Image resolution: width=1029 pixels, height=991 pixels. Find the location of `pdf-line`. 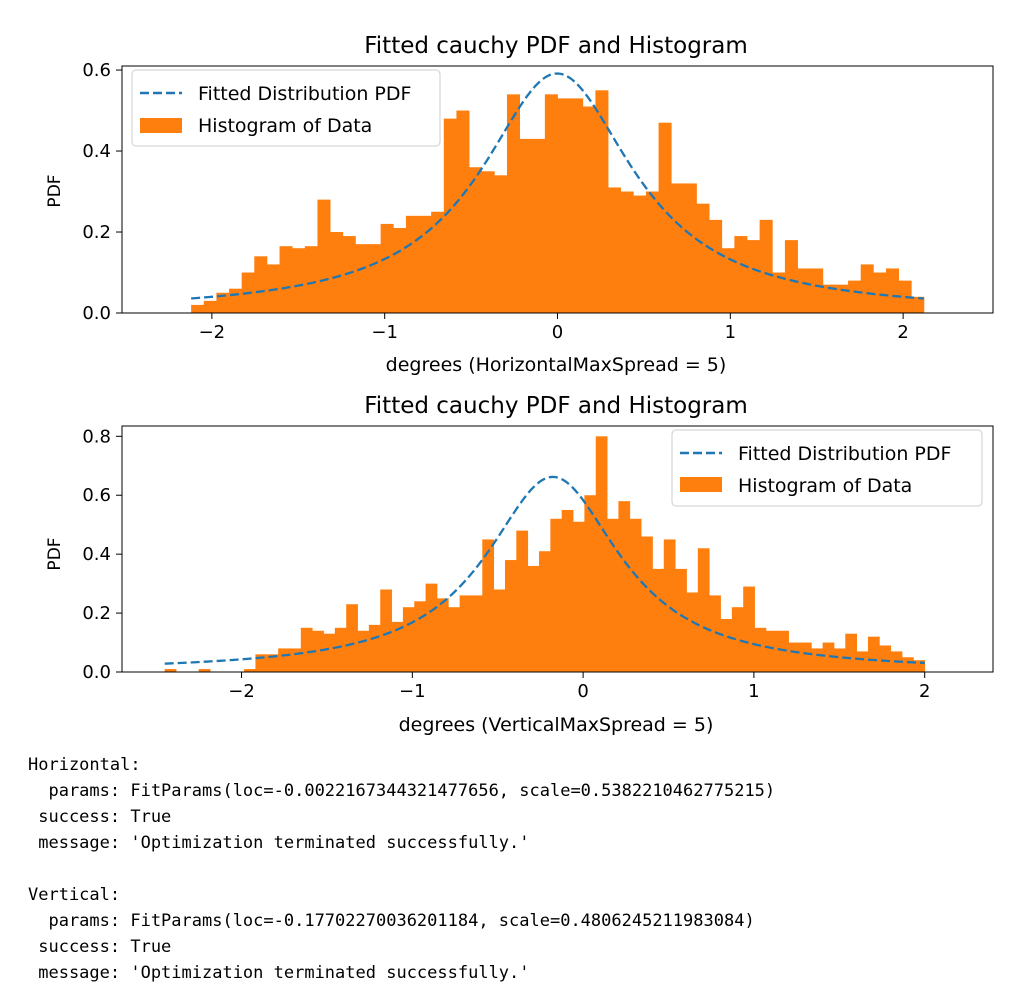

pdf-line is located at coordinates (544, 570).